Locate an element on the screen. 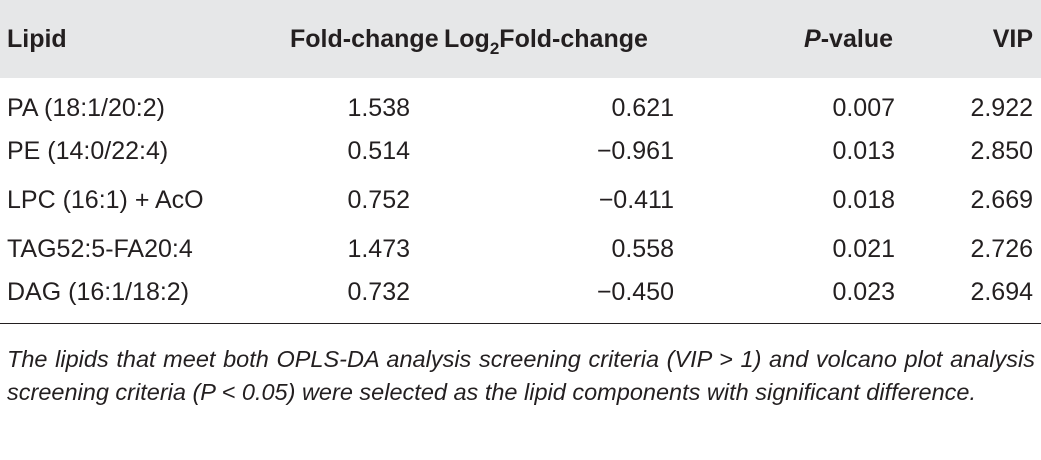 Image resolution: width=1041 pixels, height=460 pixels. cell-vip: 2.726 is located at coordinates (1001, 249).